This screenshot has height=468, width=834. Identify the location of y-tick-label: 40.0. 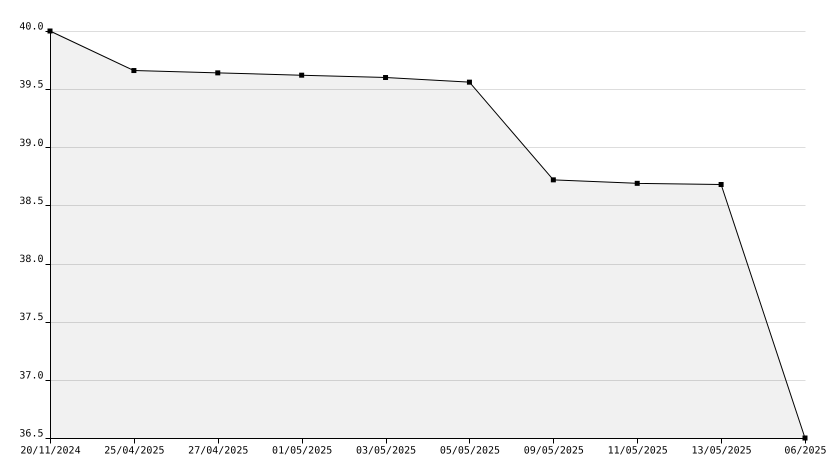
(31, 27).